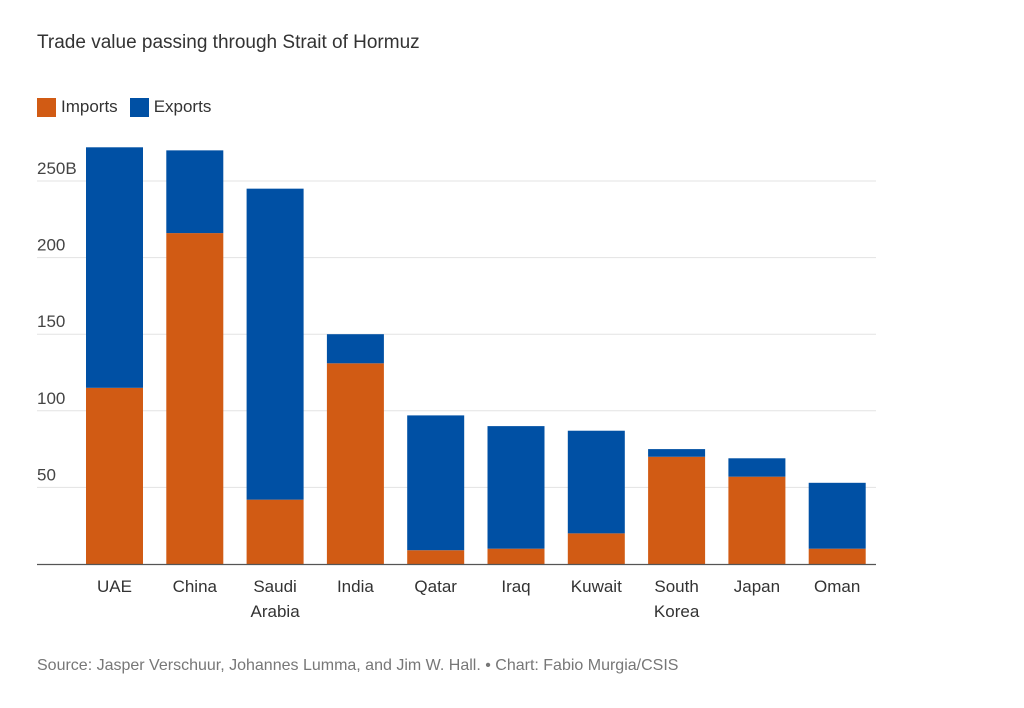  What do you see at coordinates (182, 106) in the screenshot?
I see `legend-label-exports: Exports` at bounding box center [182, 106].